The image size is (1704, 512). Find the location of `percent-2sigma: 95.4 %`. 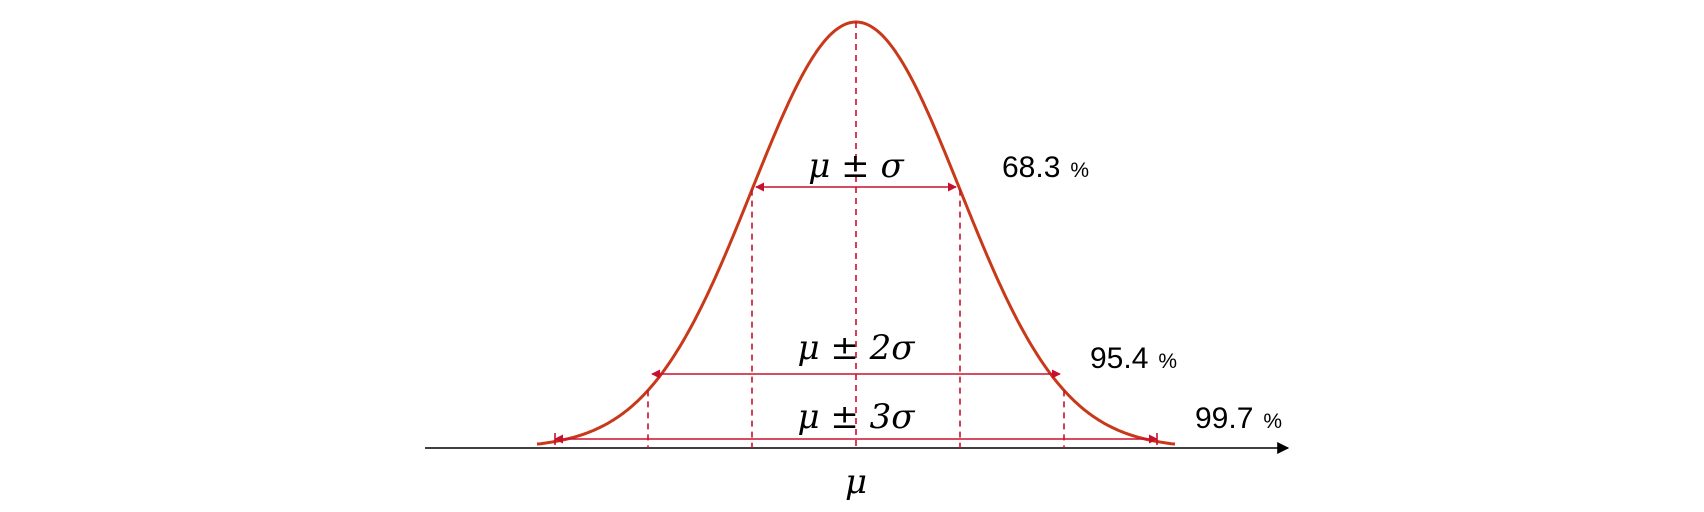

percent-2sigma: 95.4 % is located at coordinates (1133, 358).